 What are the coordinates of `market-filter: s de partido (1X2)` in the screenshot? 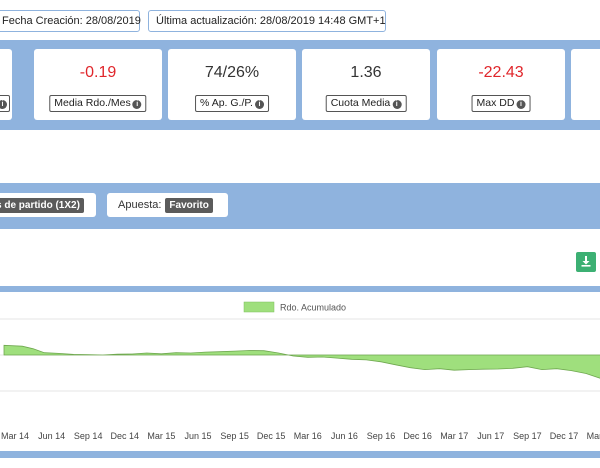 It's located at (48, 205).